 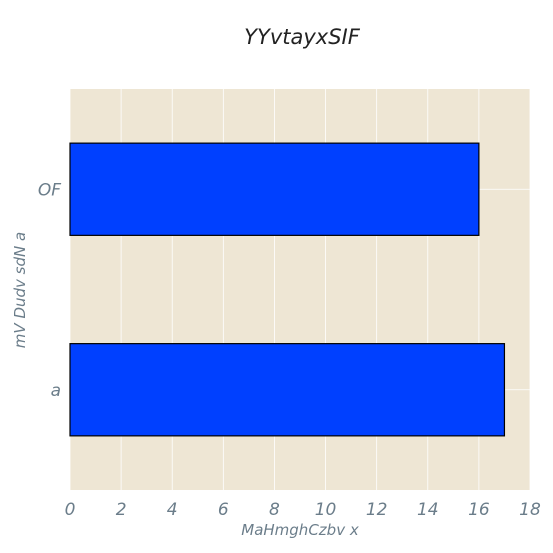 I want to click on x-tick-label: 0, so click(x=70, y=510).